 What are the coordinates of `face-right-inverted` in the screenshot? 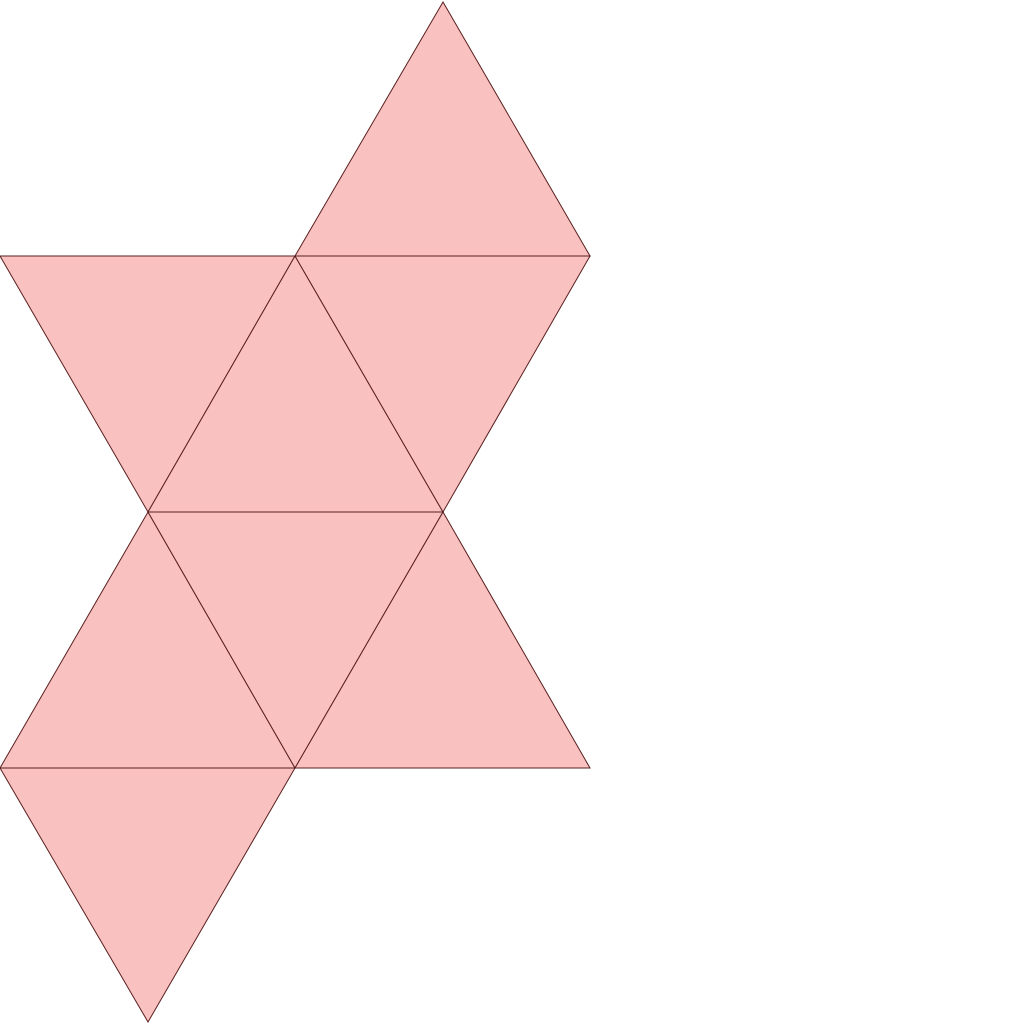 It's located at (442, 384).